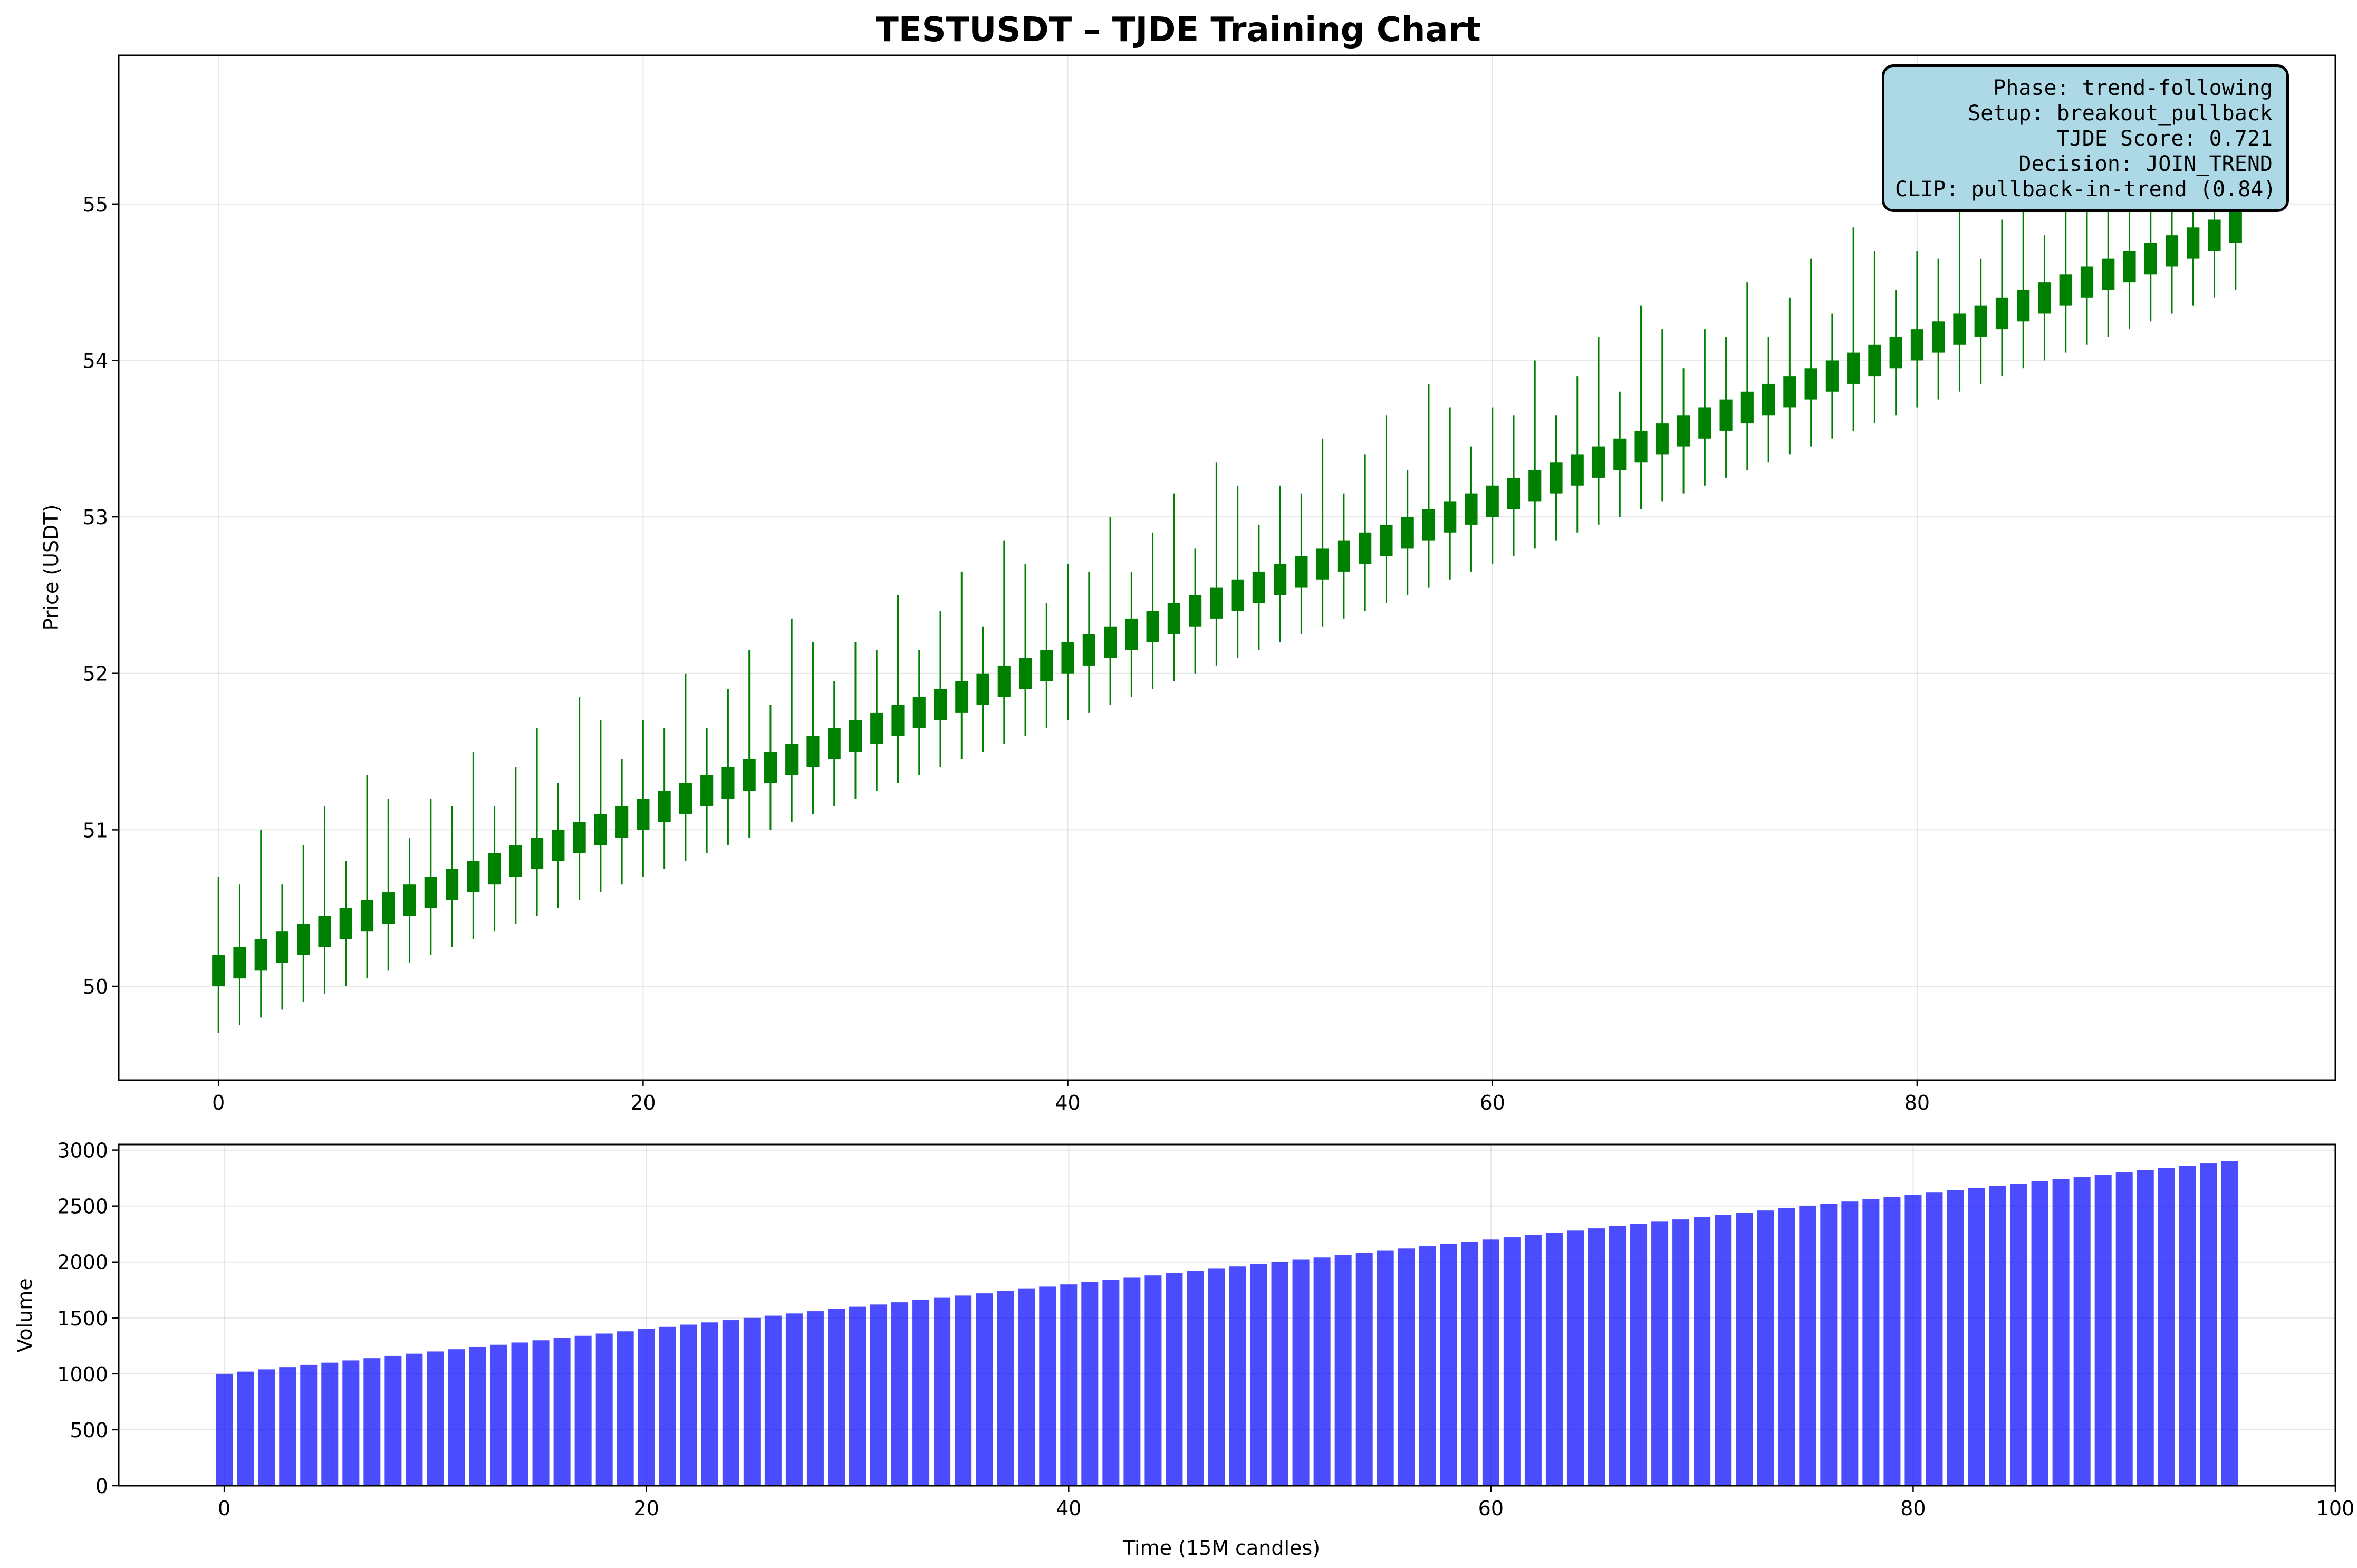  I want to click on volume-x-tick-label: 60, so click(1491, 1509).